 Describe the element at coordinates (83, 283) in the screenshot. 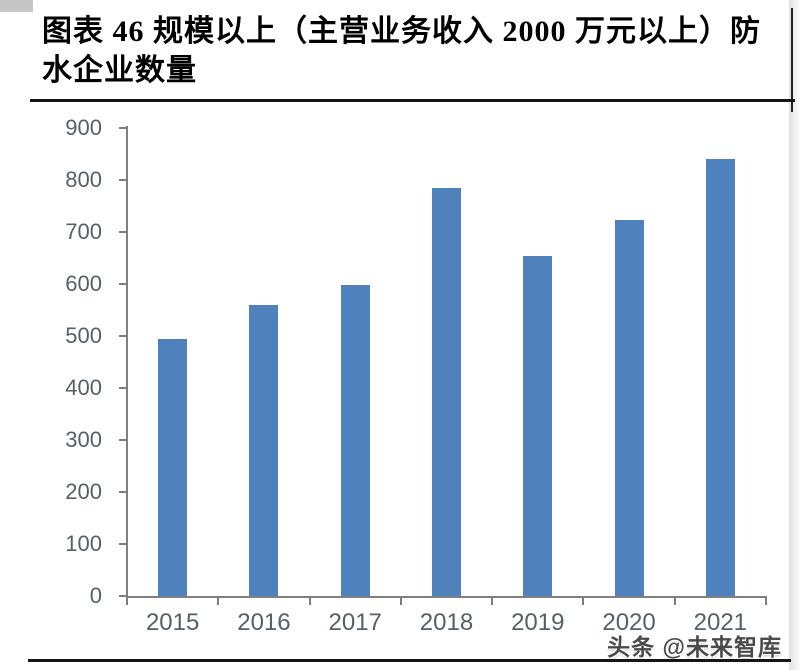

I see `y-tick-label: 600` at that location.